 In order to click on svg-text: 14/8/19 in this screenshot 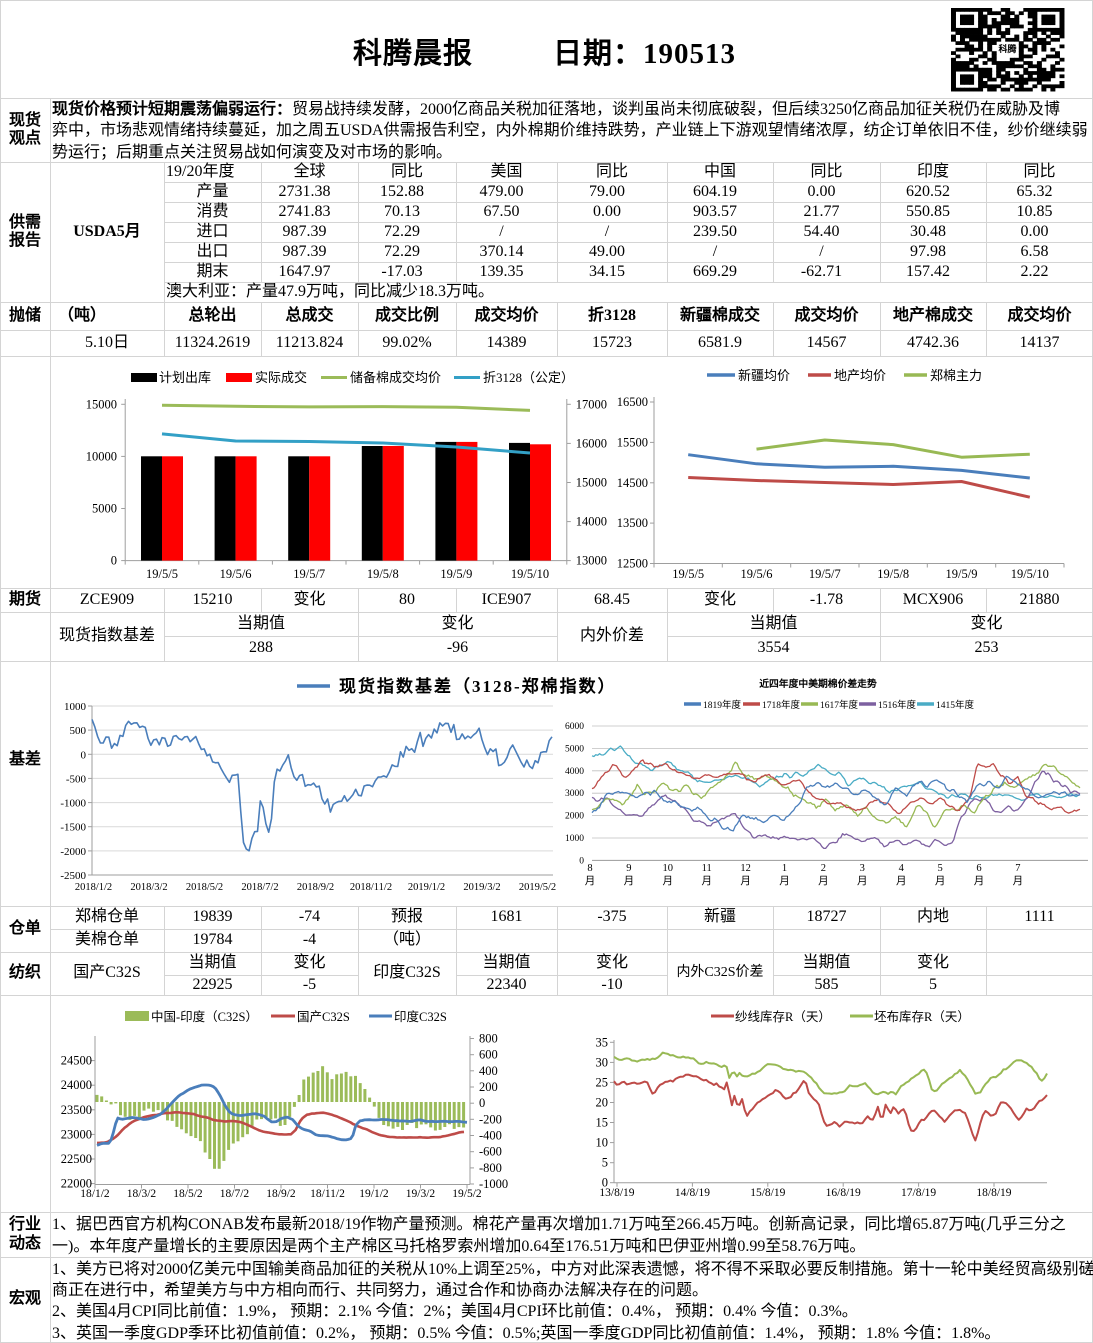, I will do `click(692, 1193)`.